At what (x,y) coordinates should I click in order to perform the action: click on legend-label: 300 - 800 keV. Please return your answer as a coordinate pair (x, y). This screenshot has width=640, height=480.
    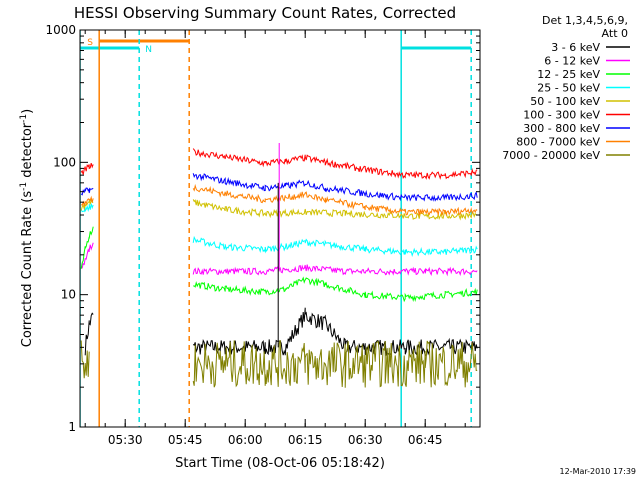
    Looking at the image, I should click on (561, 128).